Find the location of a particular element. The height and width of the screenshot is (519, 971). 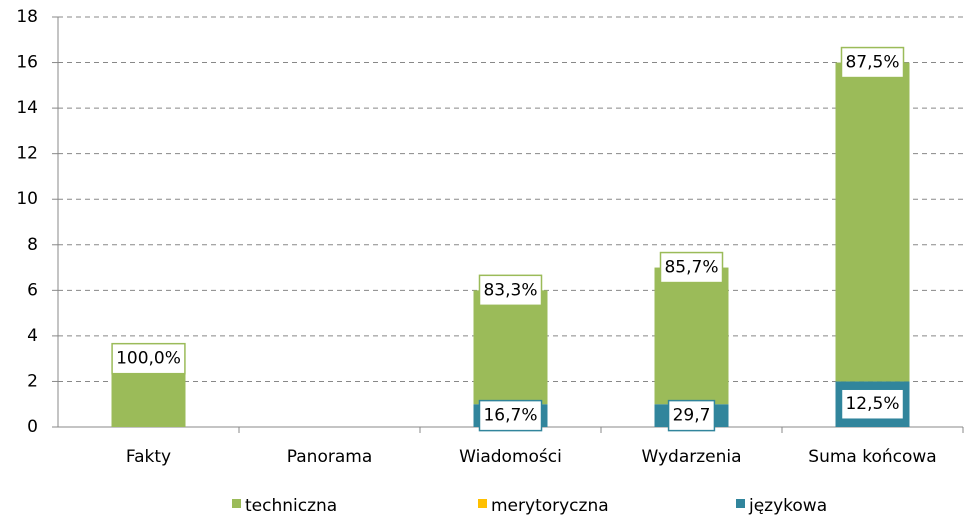

data-label: 16,7% is located at coordinates (510, 416).